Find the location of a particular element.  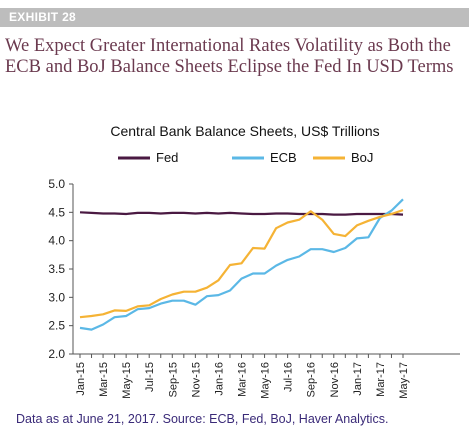

y-tick-label: 2.0 is located at coordinates (56, 354).